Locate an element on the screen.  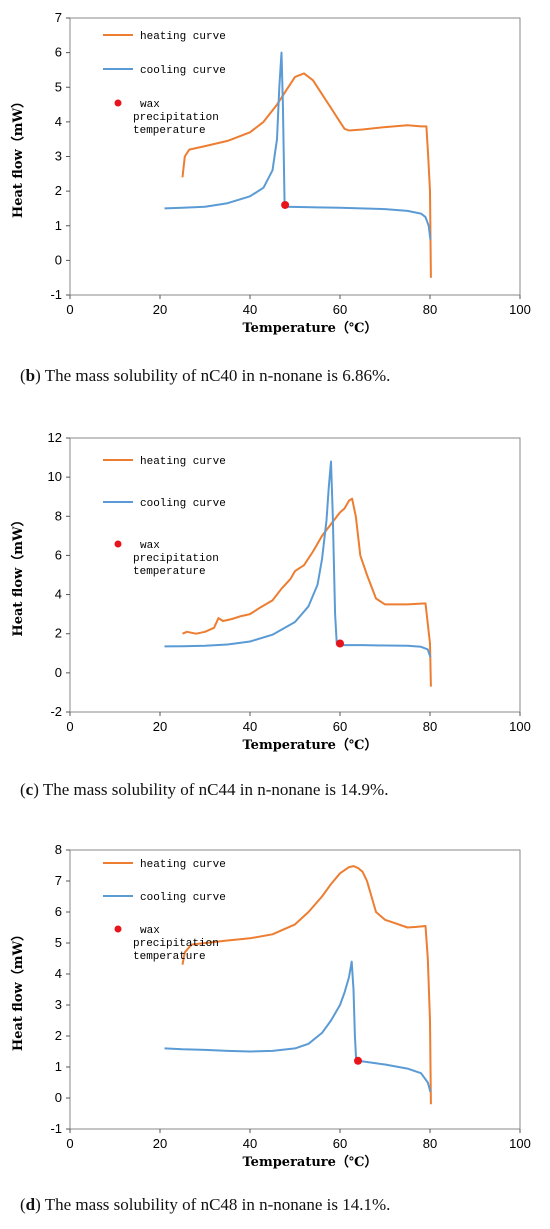
y-tick-label: 10 is located at coordinates (55, 476).